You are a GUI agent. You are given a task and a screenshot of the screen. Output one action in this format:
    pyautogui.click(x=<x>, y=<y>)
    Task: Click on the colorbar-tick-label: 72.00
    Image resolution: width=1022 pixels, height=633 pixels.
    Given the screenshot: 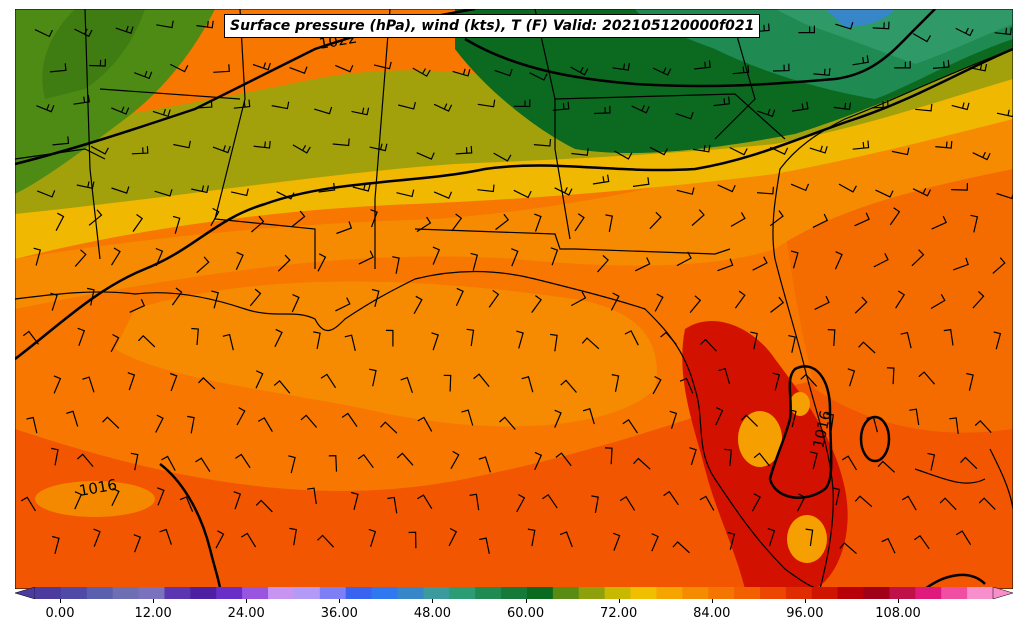 What is the action you would take?
    pyautogui.click(x=619, y=613)
    